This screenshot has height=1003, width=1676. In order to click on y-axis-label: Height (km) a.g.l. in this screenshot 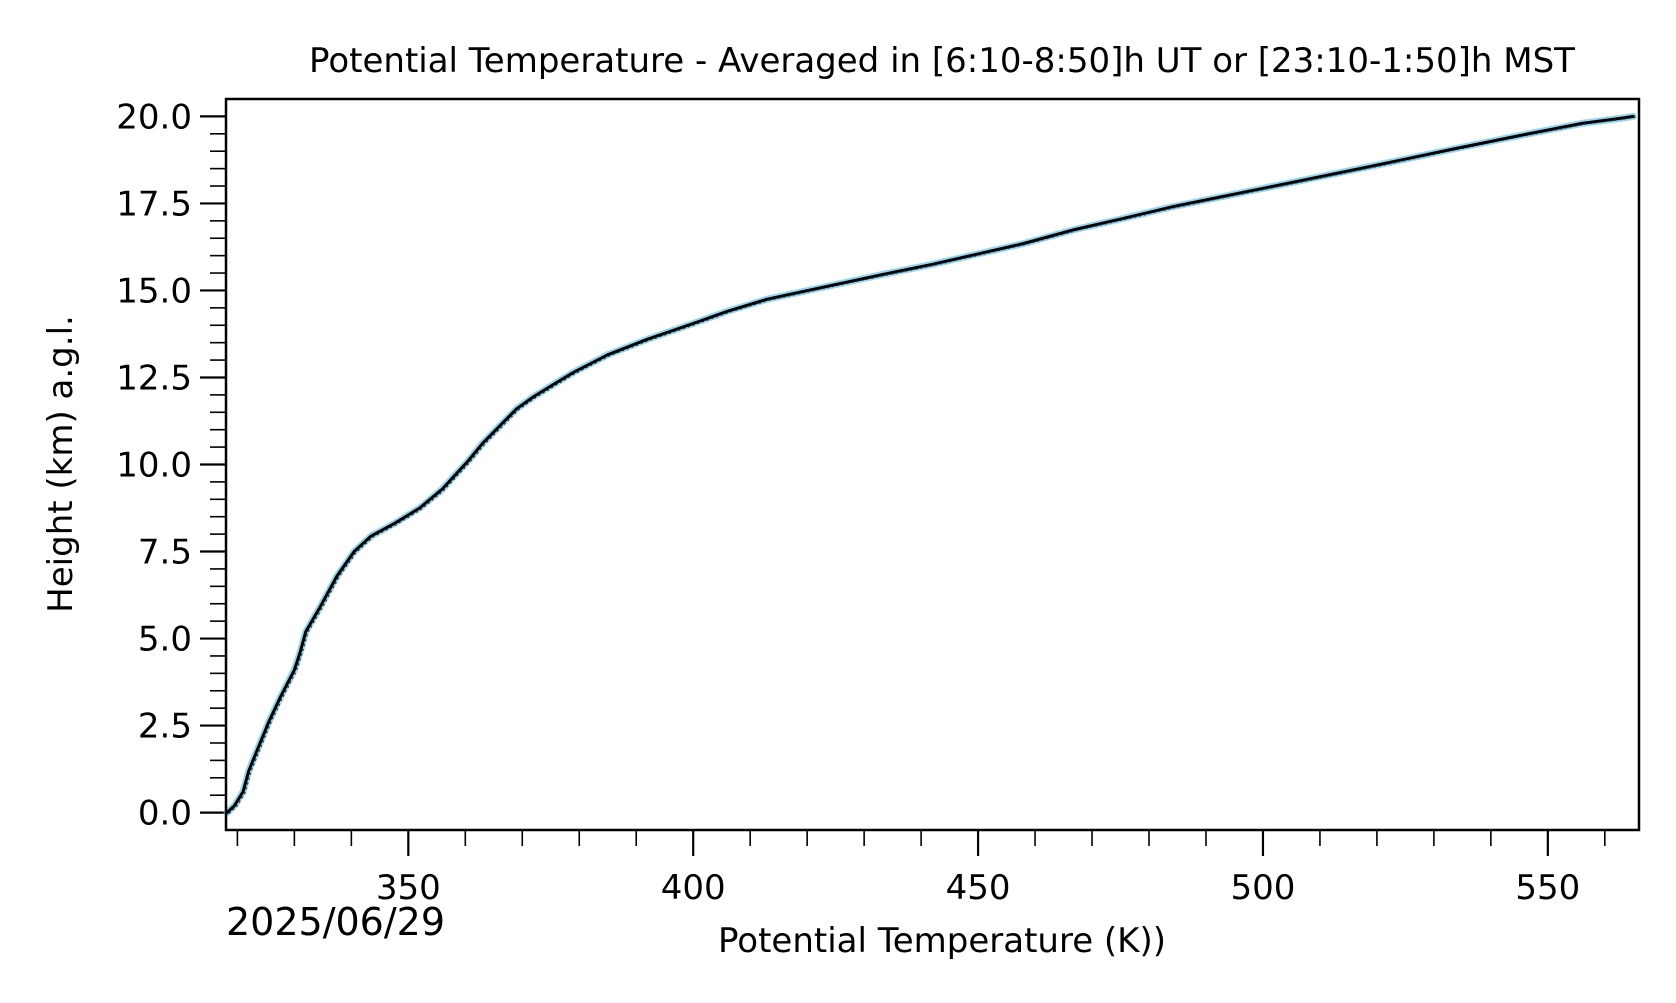, I will do `click(61, 464)`.